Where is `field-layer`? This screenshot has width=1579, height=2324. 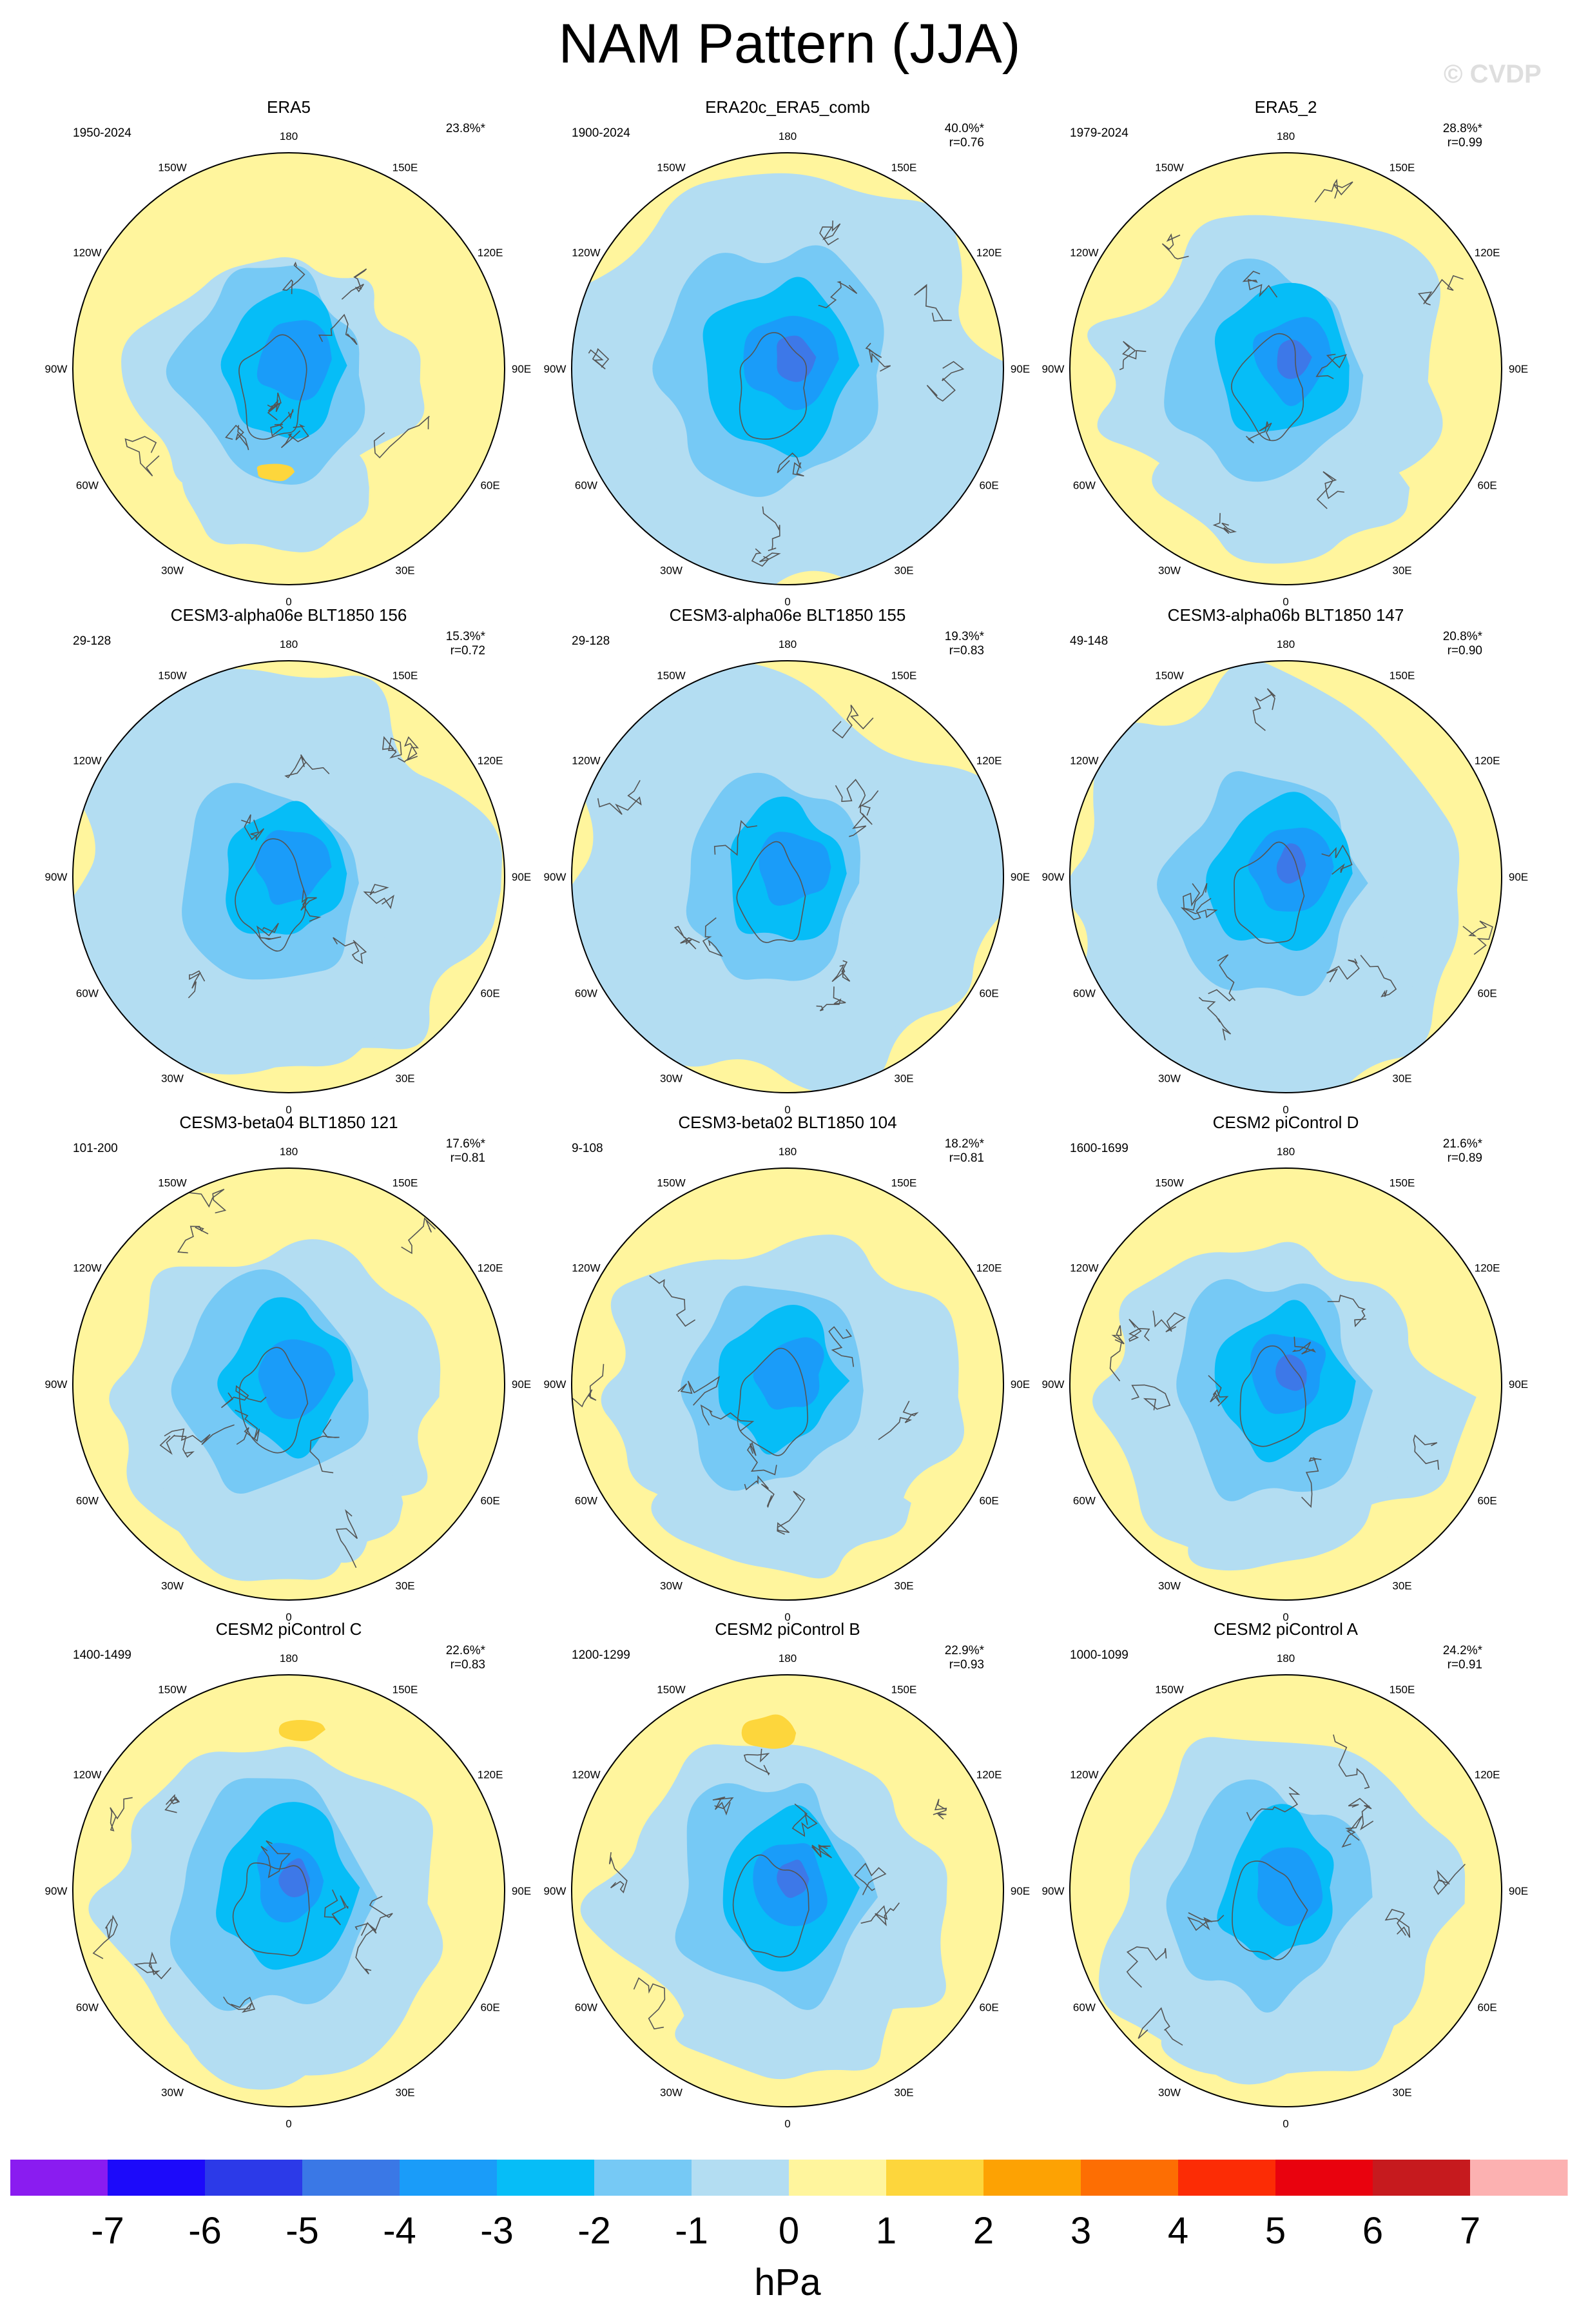
field-layer is located at coordinates (289, 1891).